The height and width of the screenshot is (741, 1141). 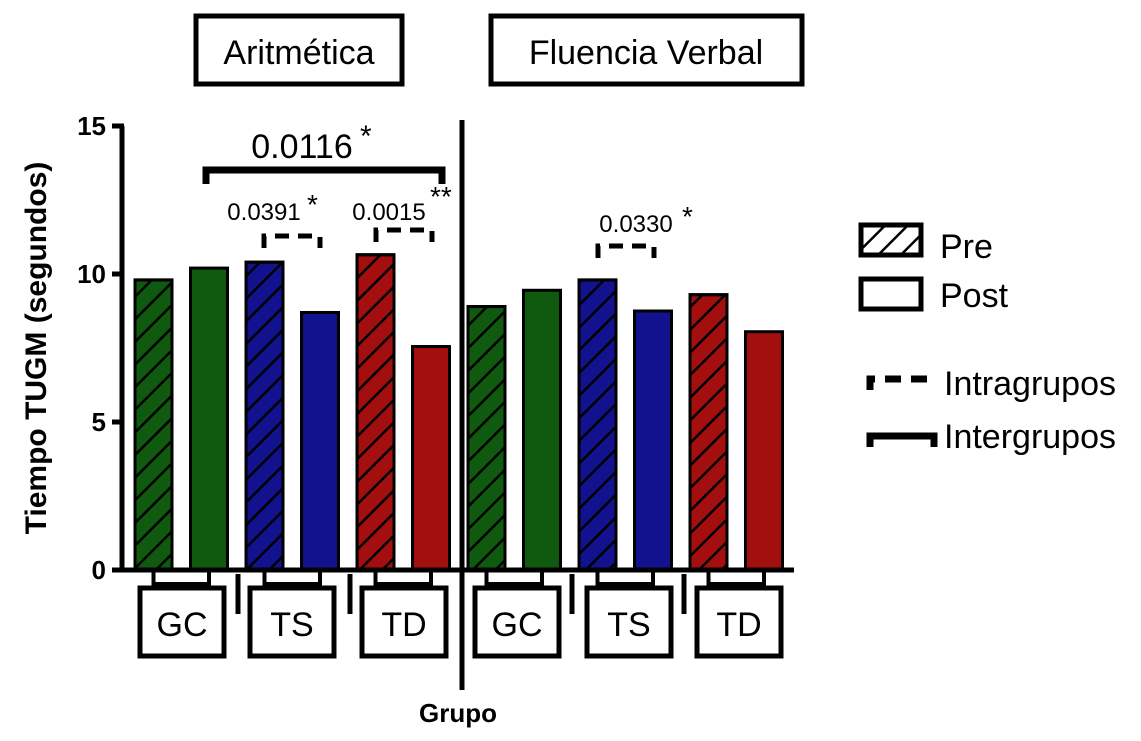 I want to click on annotation-intra-aritmetica-td: 0.0015 **, so click(x=402, y=211).